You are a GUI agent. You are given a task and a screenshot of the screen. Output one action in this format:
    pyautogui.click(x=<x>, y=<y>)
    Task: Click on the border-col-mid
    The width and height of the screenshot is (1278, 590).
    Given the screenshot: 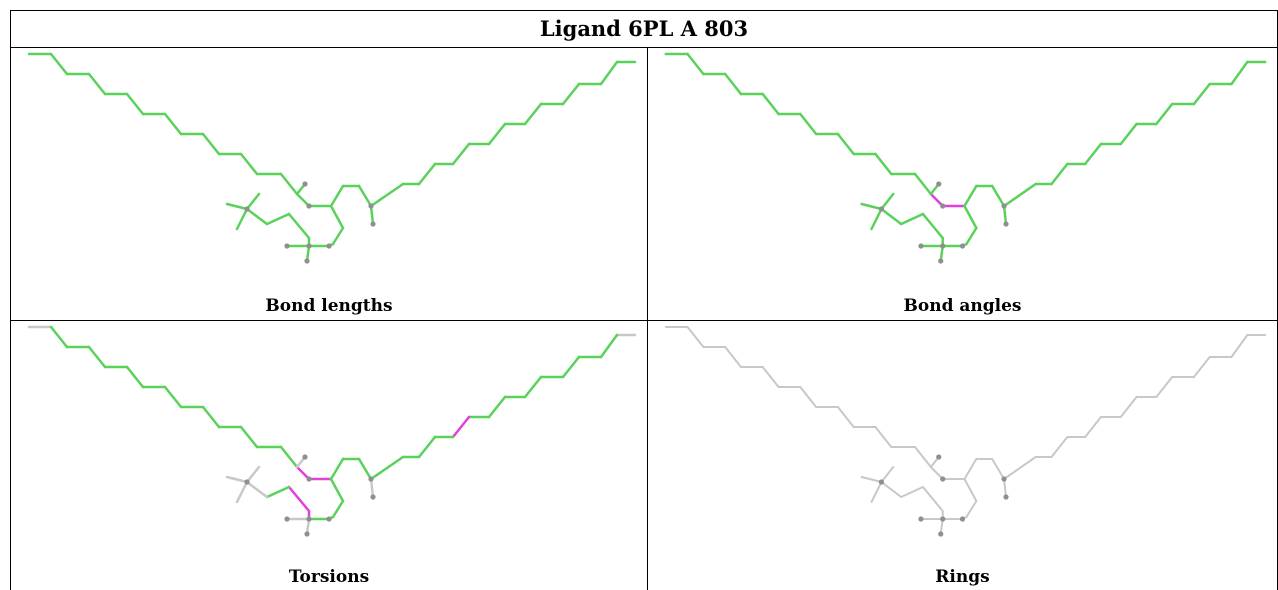 What is the action you would take?
    pyautogui.click(x=647, y=318)
    